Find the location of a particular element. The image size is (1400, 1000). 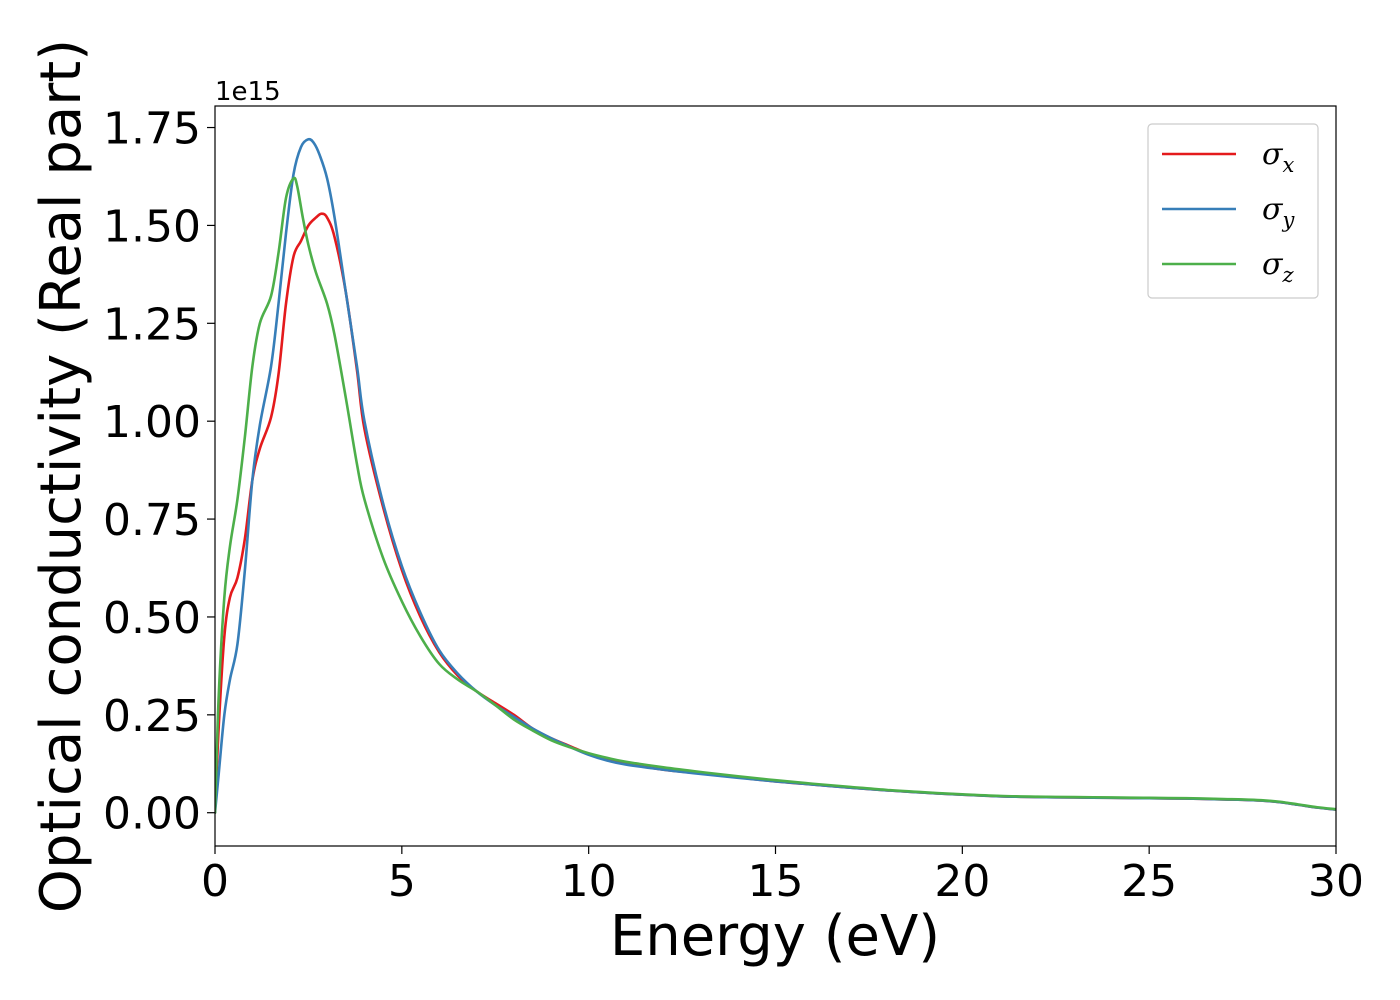

y-tick-label: 0.50 is located at coordinates (152, 618).